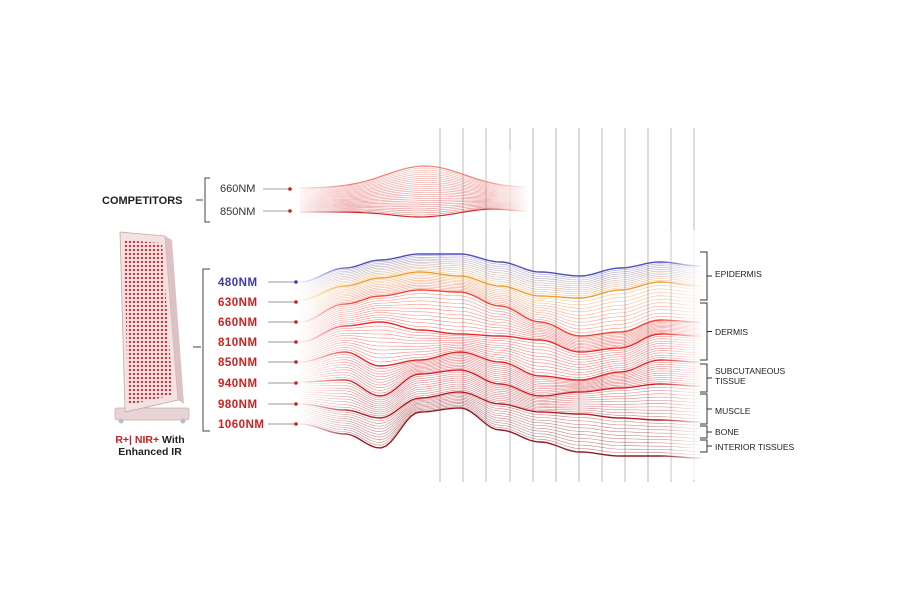 The width and height of the screenshot is (900, 611). I want to click on wavelength-label: 850NM, so click(238, 363).